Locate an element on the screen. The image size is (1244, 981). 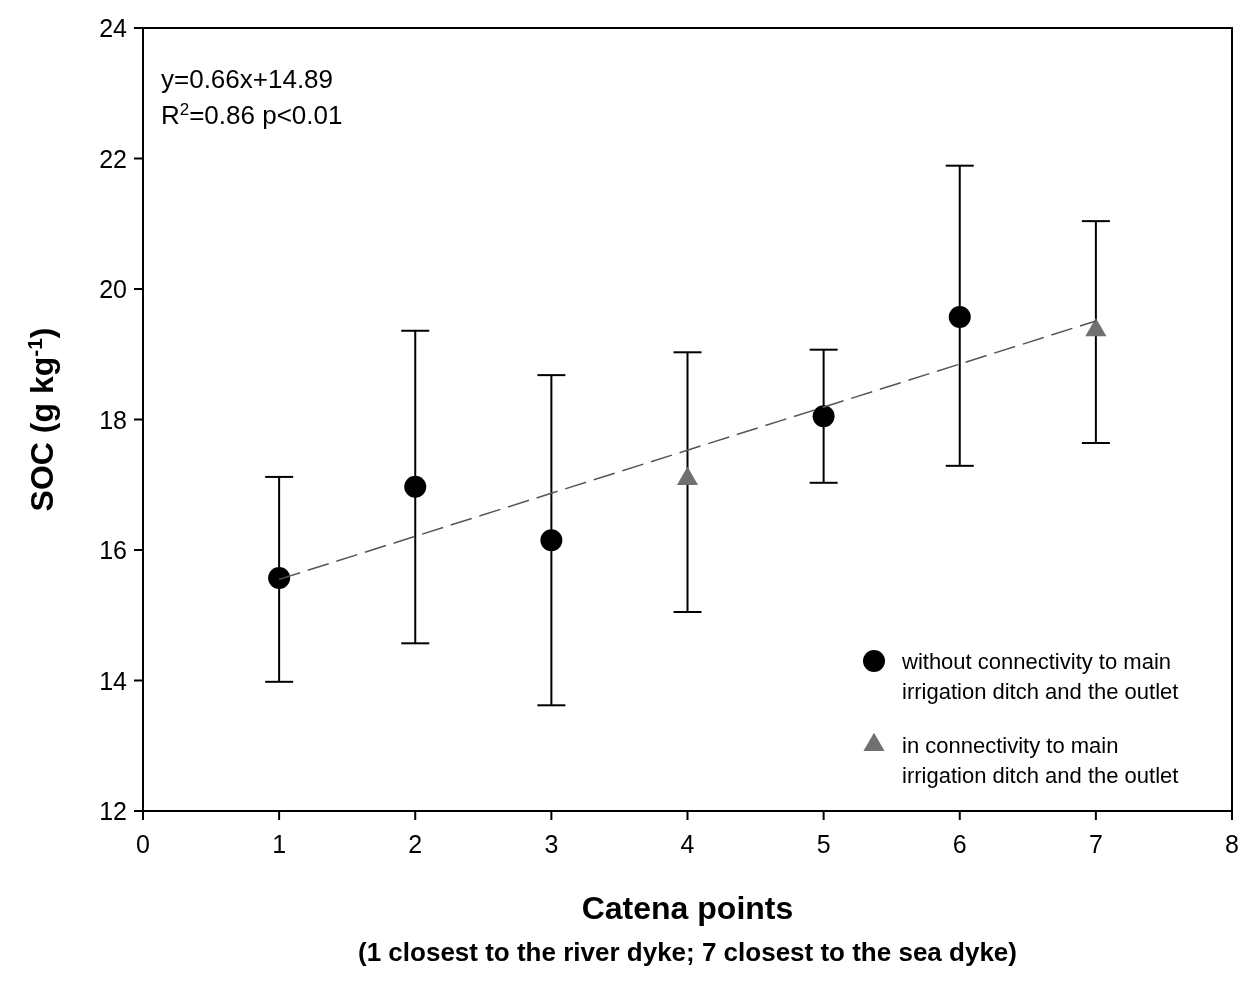
y-tick-label: 18 is located at coordinates (113, 419).